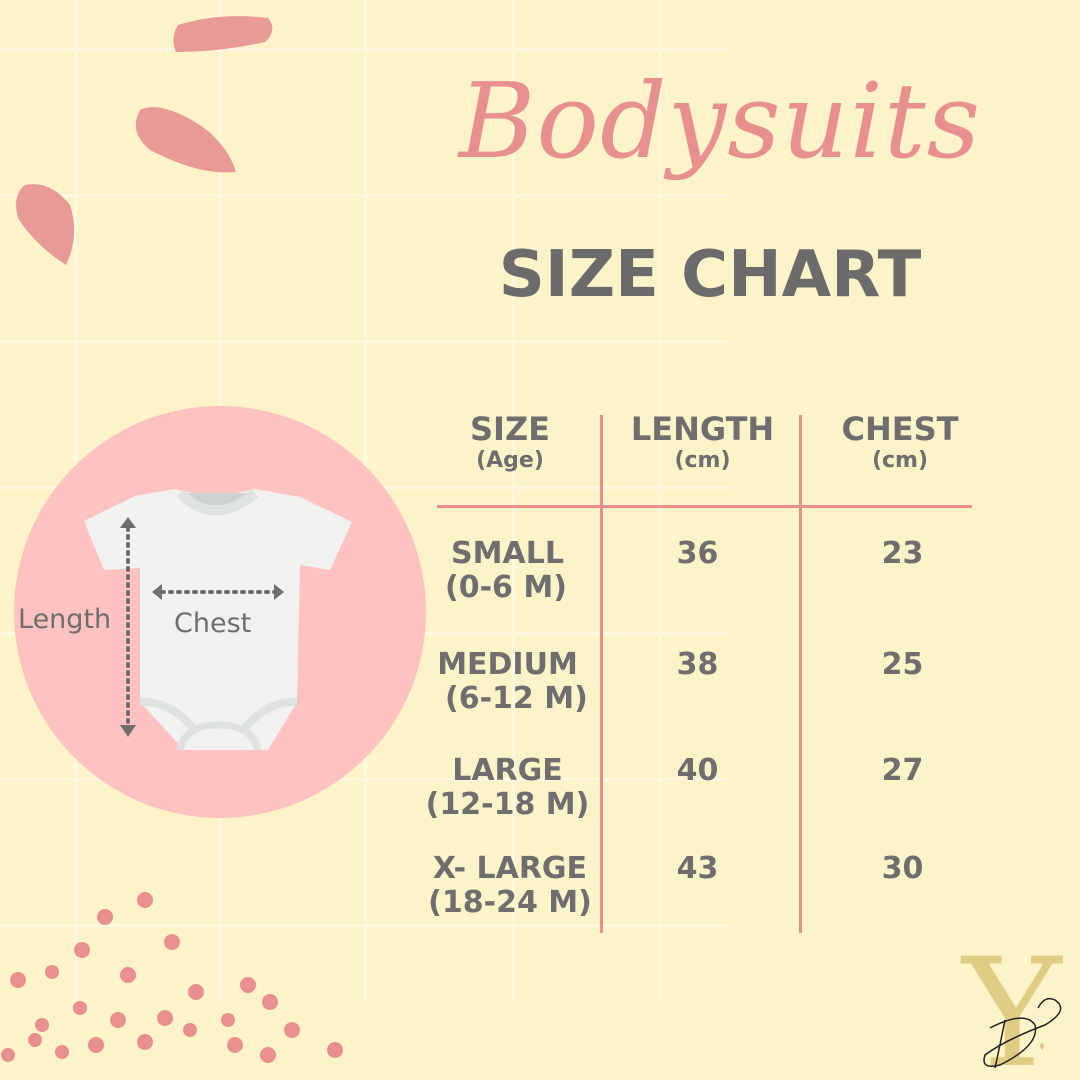  I want to click on length-cell: 40, so click(697, 770).